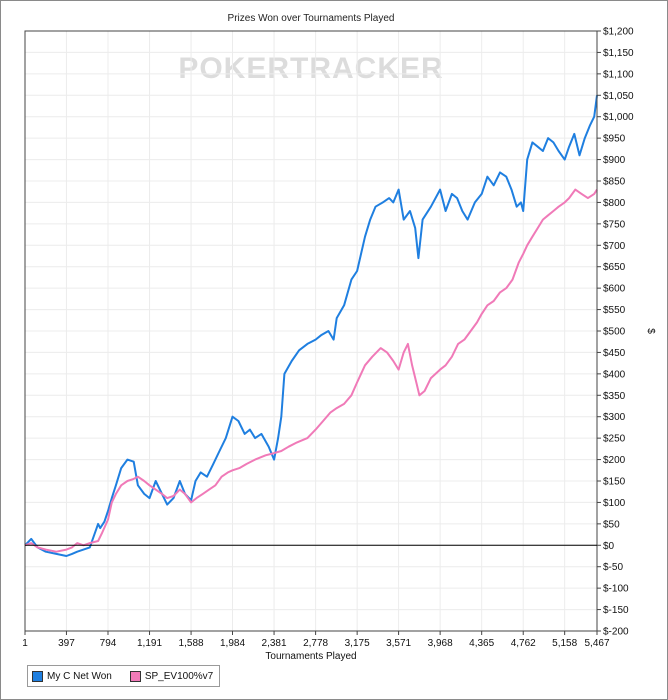 This screenshot has height=700, width=668. I want to click on y-tick-label: $0, so click(609, 546).